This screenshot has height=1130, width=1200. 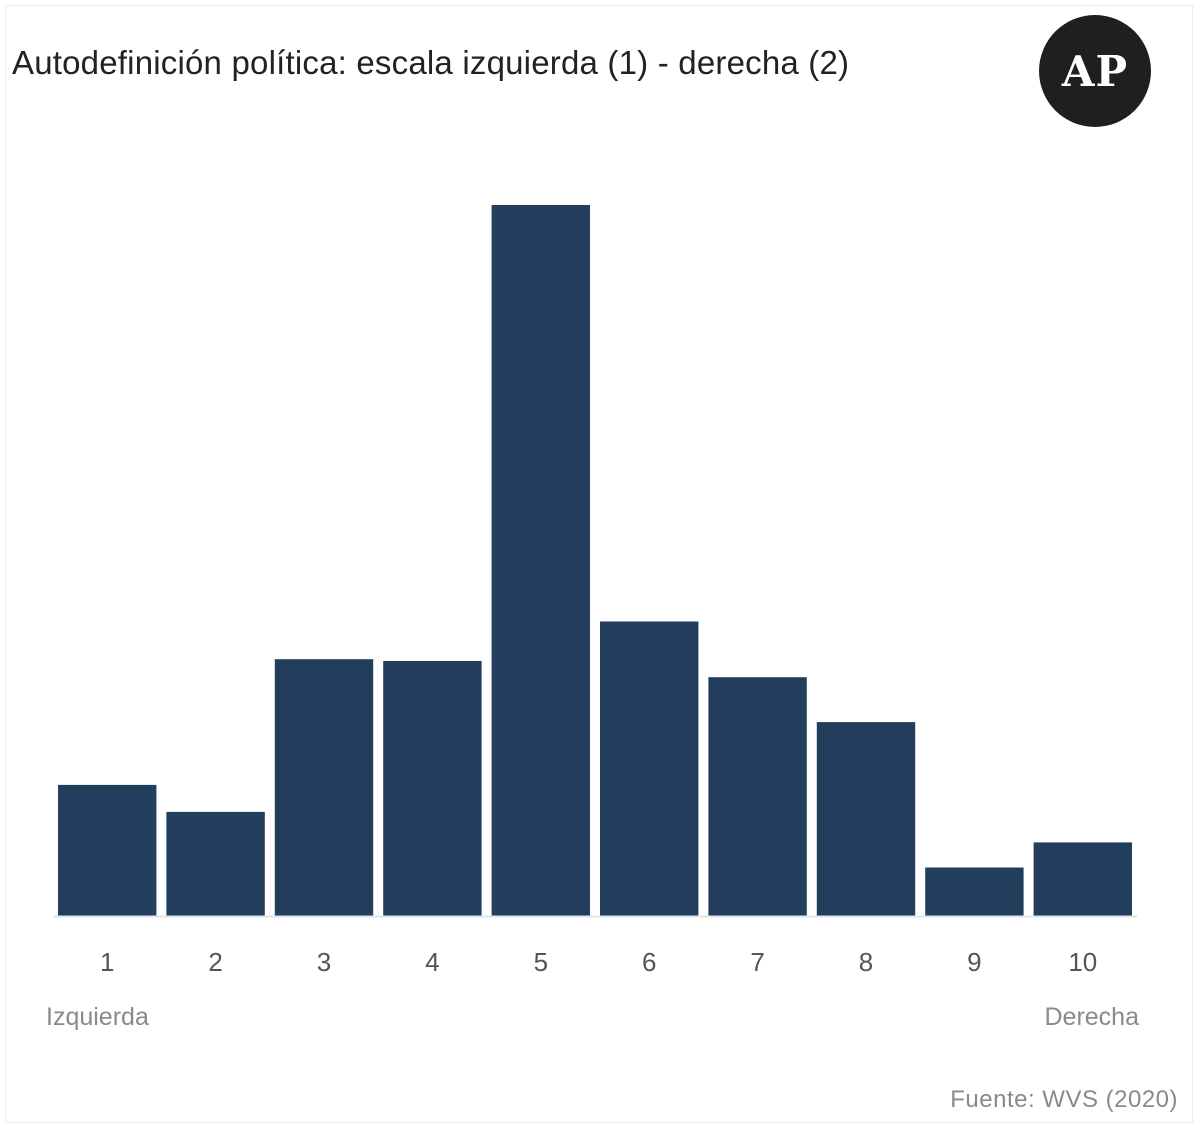 I want to click on x-tick-label-3: 3, so click(x=324, y=962).